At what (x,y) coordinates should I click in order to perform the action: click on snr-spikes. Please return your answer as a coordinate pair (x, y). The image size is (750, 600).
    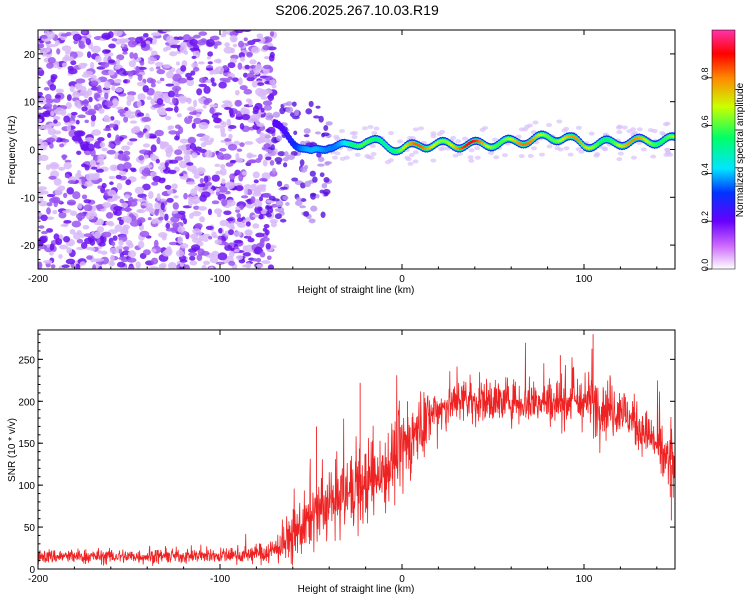
    Looking at the image, I should click on (494, 427).